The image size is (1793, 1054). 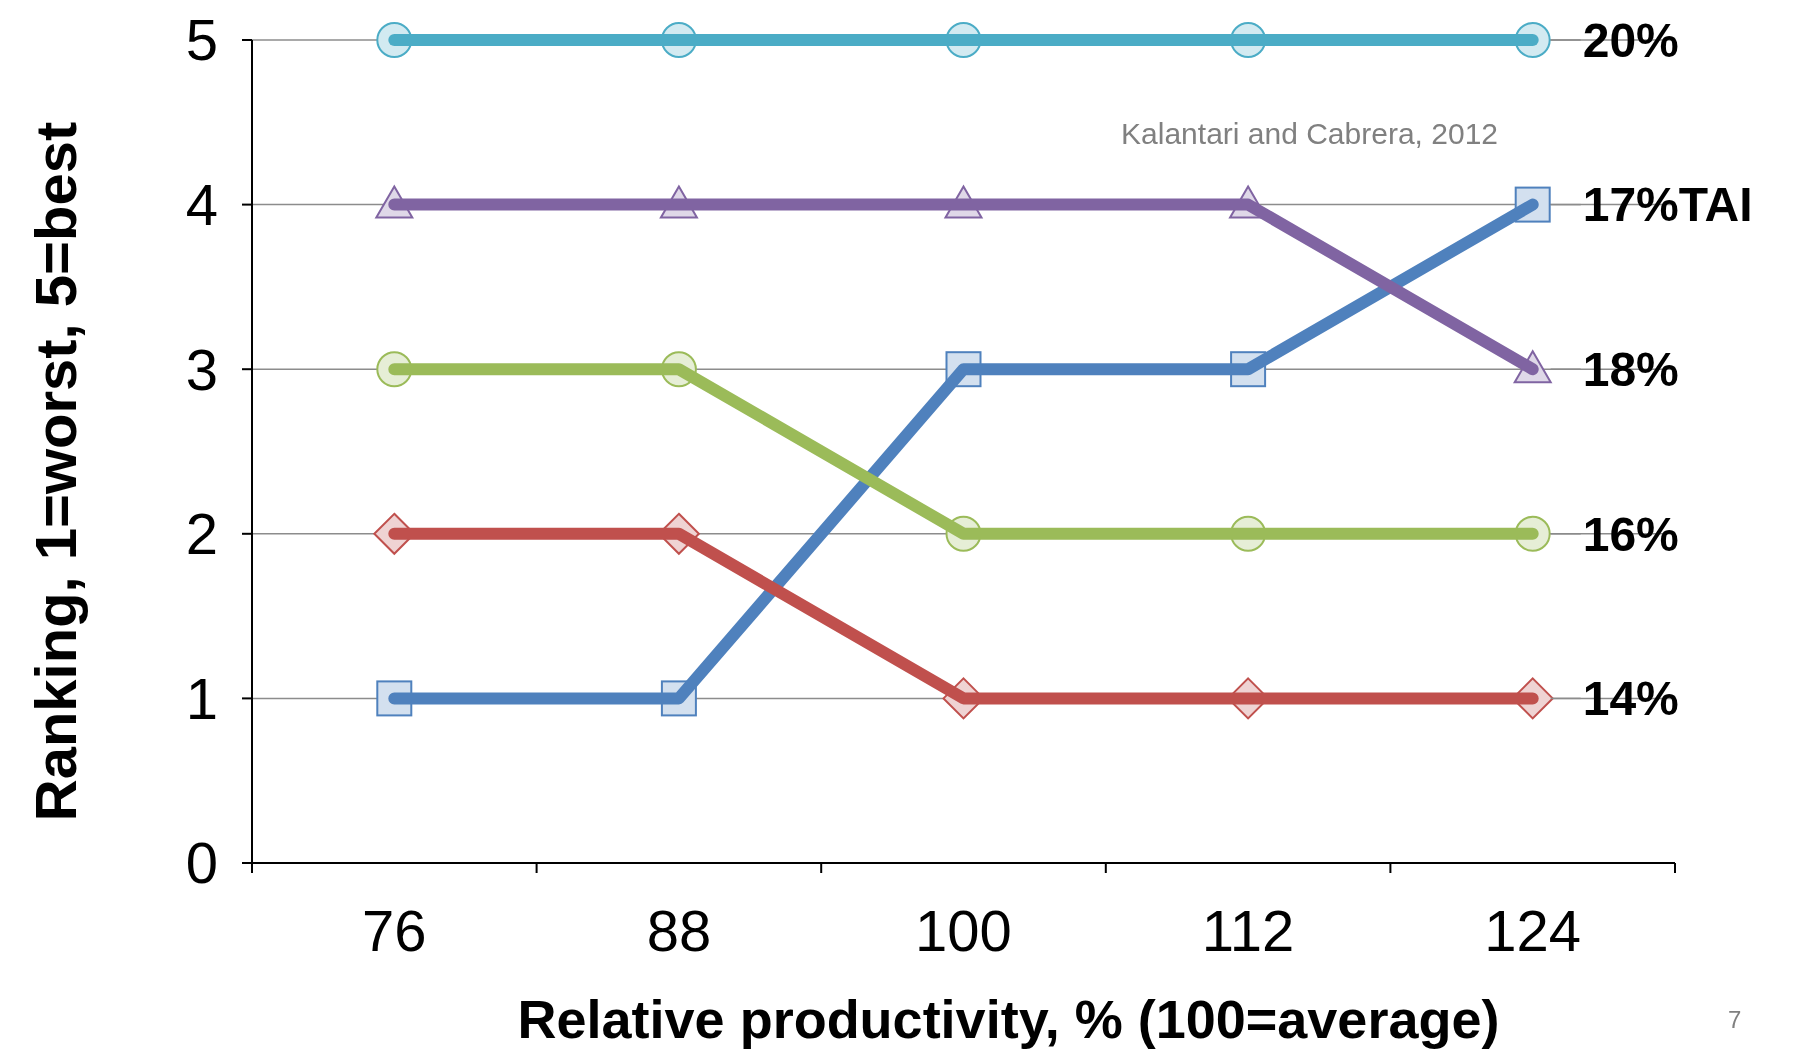 What do you see at coordinates (1630, 40) in the screenshot?
I see `series-label: 20%` at bounding box center [1630, 40].